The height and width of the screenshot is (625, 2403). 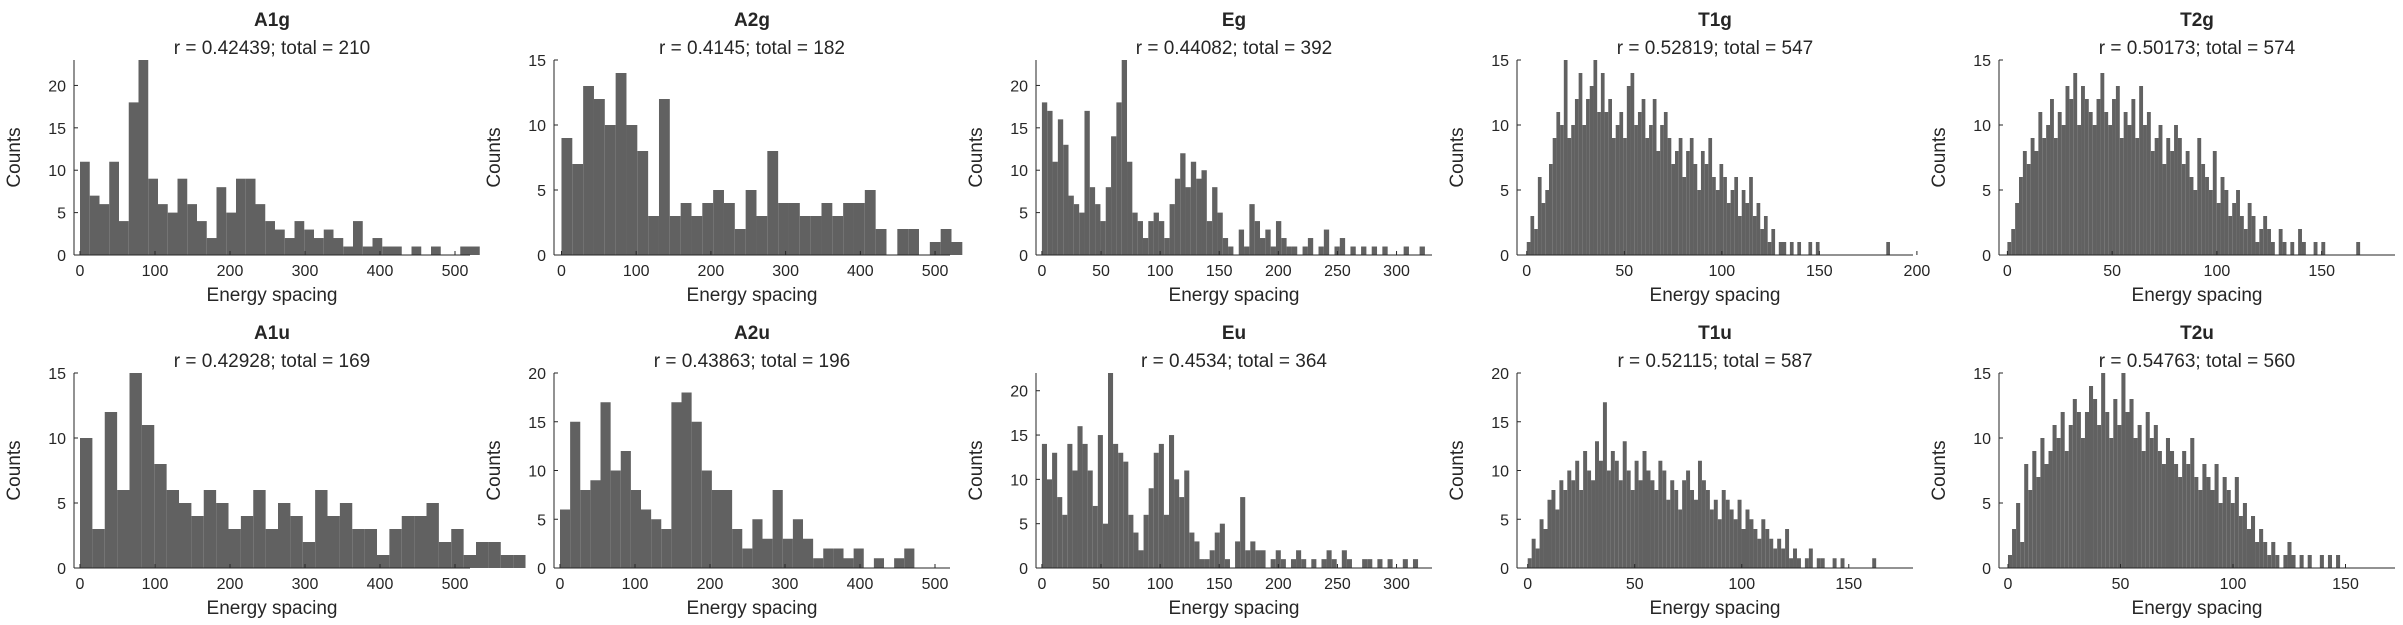 I want to click on x-tick-label: 100, so click(x=2217, y=271).